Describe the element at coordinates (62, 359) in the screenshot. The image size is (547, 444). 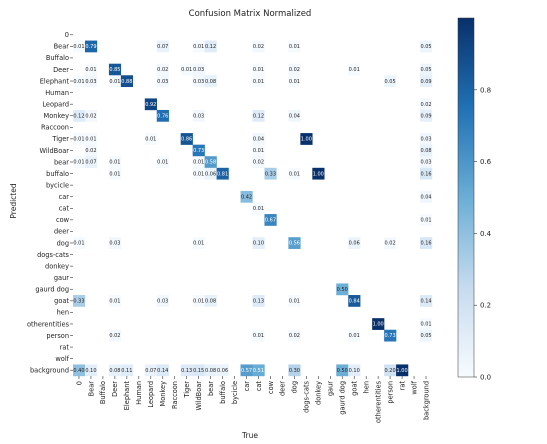
I see `y-tick-label: wolf` at that location.